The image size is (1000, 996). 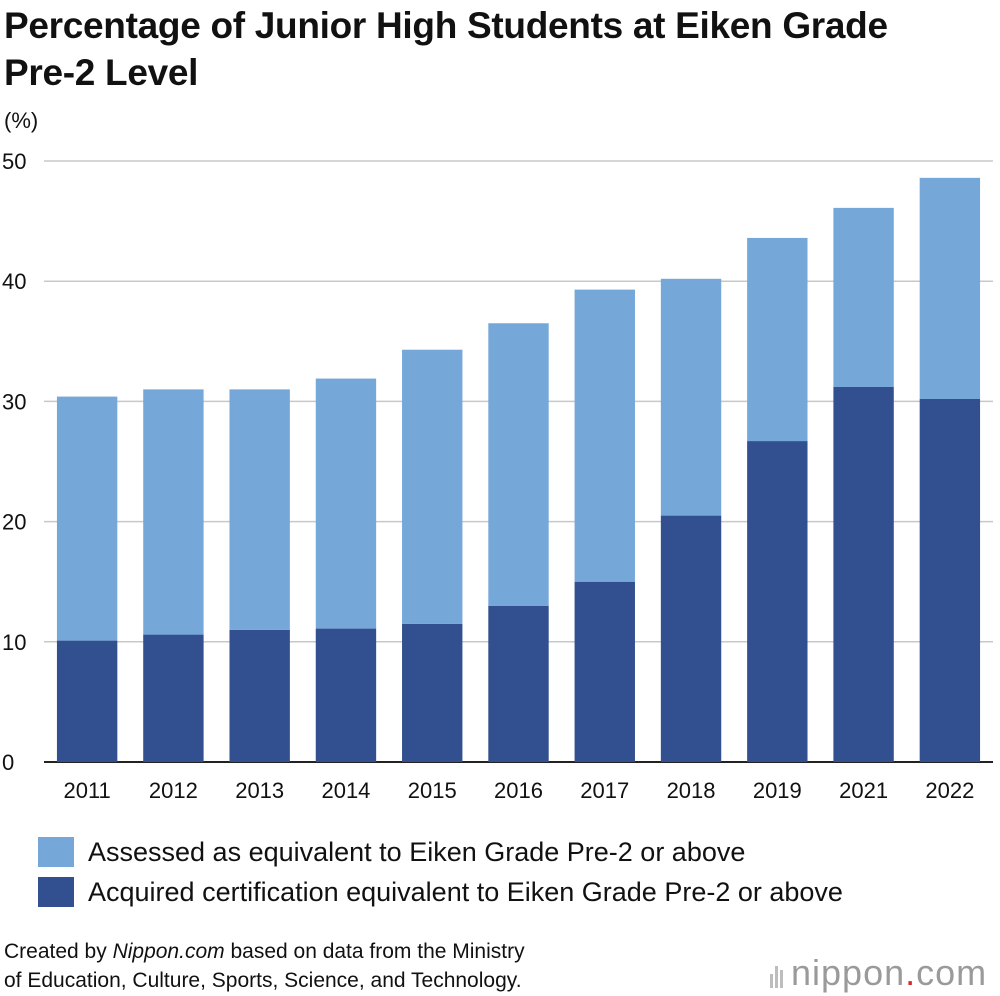 What do you see at coordinates (432, 790) in the screenshot?
I see `x-tick-label-2015: 2015` at bounding box center [432, 790].